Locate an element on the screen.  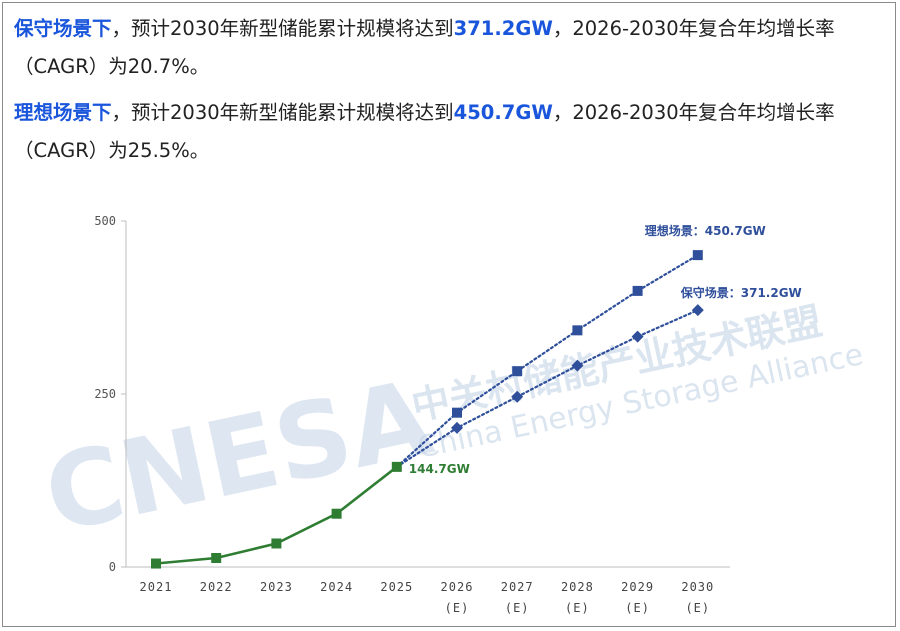
paragraph-text: ，2026-2030年复合年均增长率（CAGR）为20.7%。 is located at coordinates (424, 47).